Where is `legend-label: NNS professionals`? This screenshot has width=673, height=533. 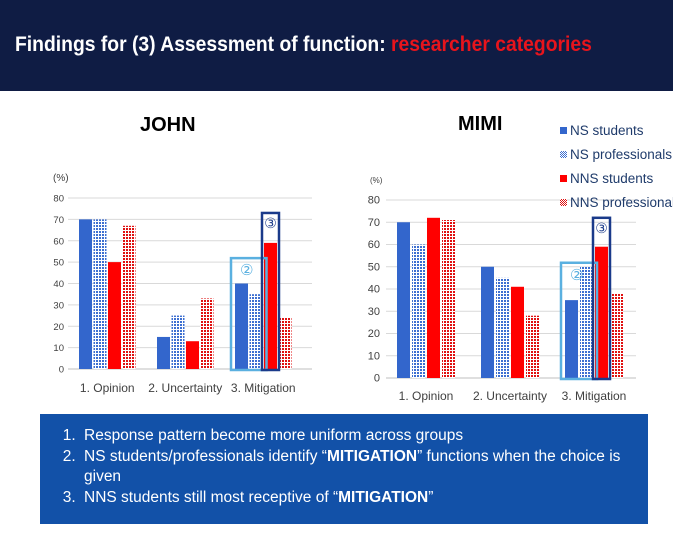 legend-label: NNS professionals is located at coordinates (621, 202).